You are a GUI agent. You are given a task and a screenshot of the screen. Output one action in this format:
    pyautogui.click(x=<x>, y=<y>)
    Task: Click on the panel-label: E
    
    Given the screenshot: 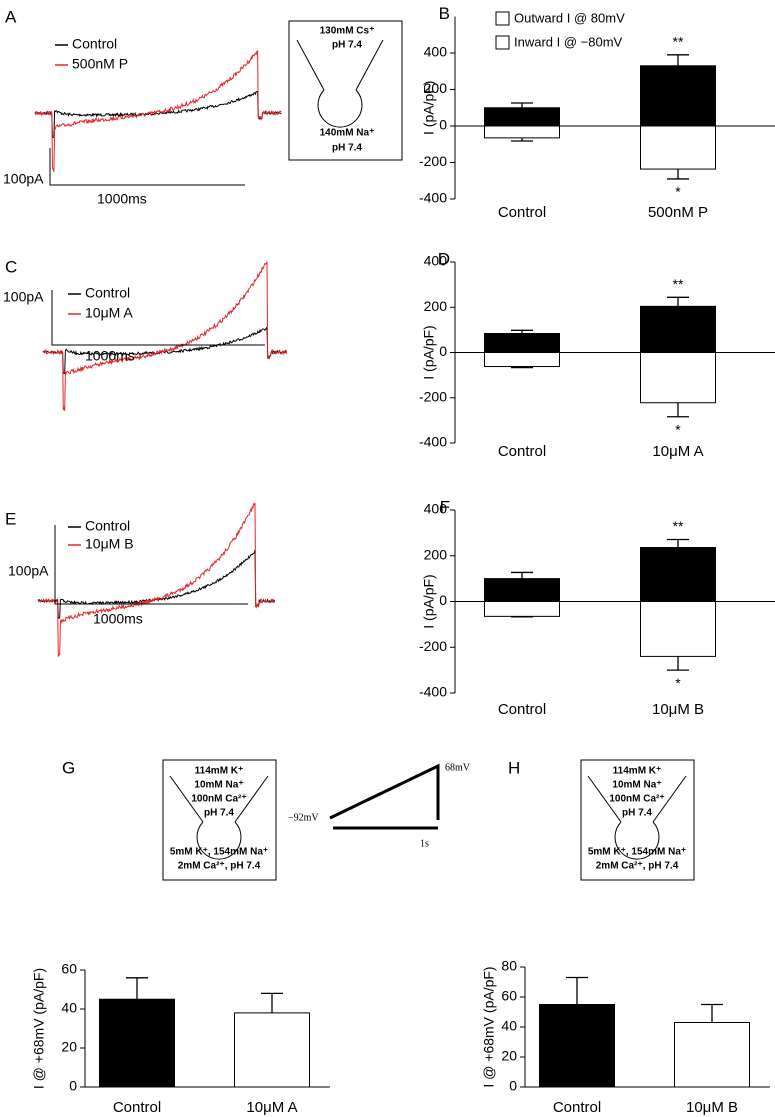 What is the action you would take?
    pyautogui.click(x=10, y=518)
    